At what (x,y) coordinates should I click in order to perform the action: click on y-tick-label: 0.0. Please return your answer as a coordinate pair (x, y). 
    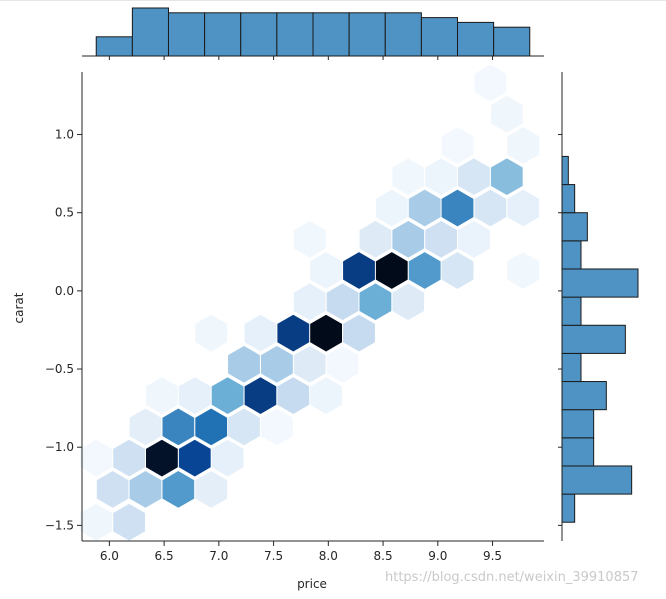
    Looking at the image, I should click on (64, 291).